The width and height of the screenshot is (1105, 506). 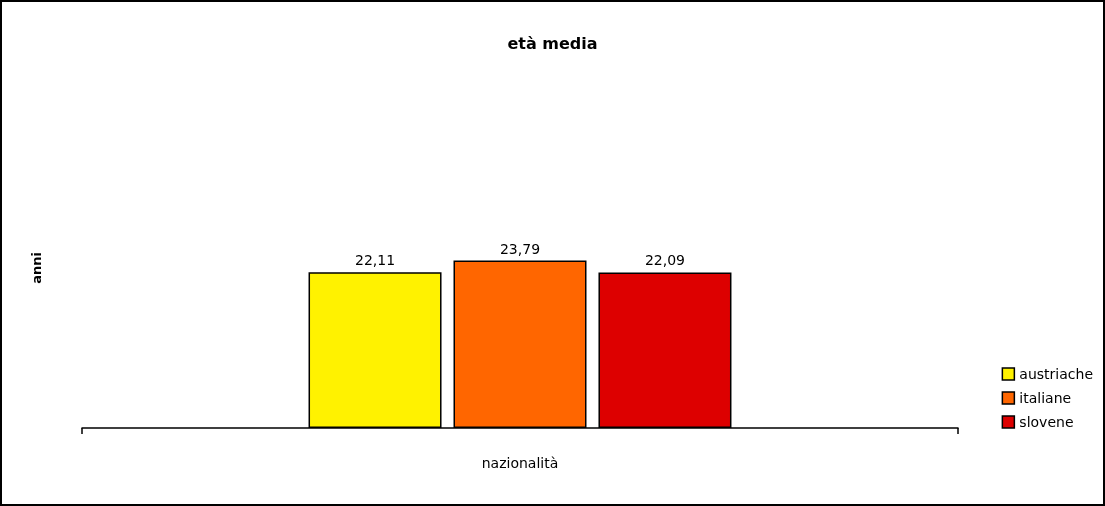 I want to click on data-label: 23,79, so click(x=520, y=248).